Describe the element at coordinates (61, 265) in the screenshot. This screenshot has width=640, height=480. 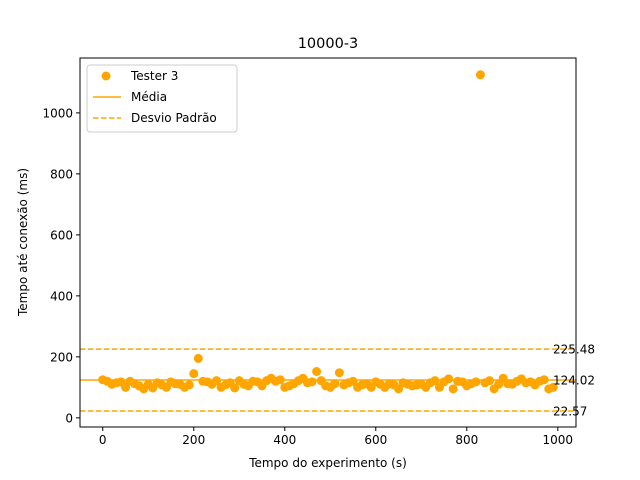
I see `y-axis-ticks: 0 200 400 600 800 1000` at that location.